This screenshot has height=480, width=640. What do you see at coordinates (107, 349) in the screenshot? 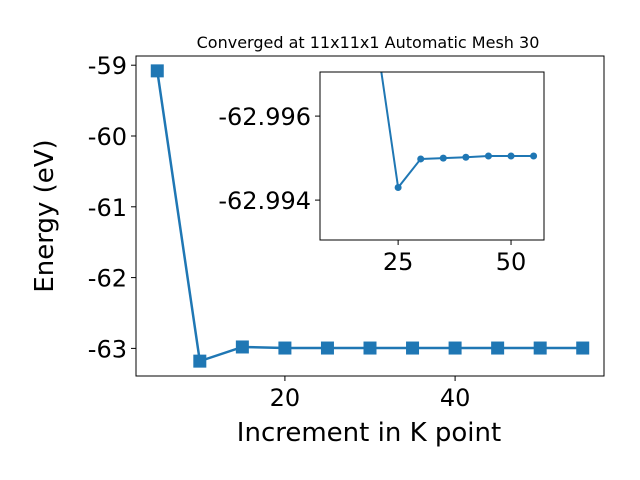
I see `y-tick-label: -63` at bounding box center [107, 349].